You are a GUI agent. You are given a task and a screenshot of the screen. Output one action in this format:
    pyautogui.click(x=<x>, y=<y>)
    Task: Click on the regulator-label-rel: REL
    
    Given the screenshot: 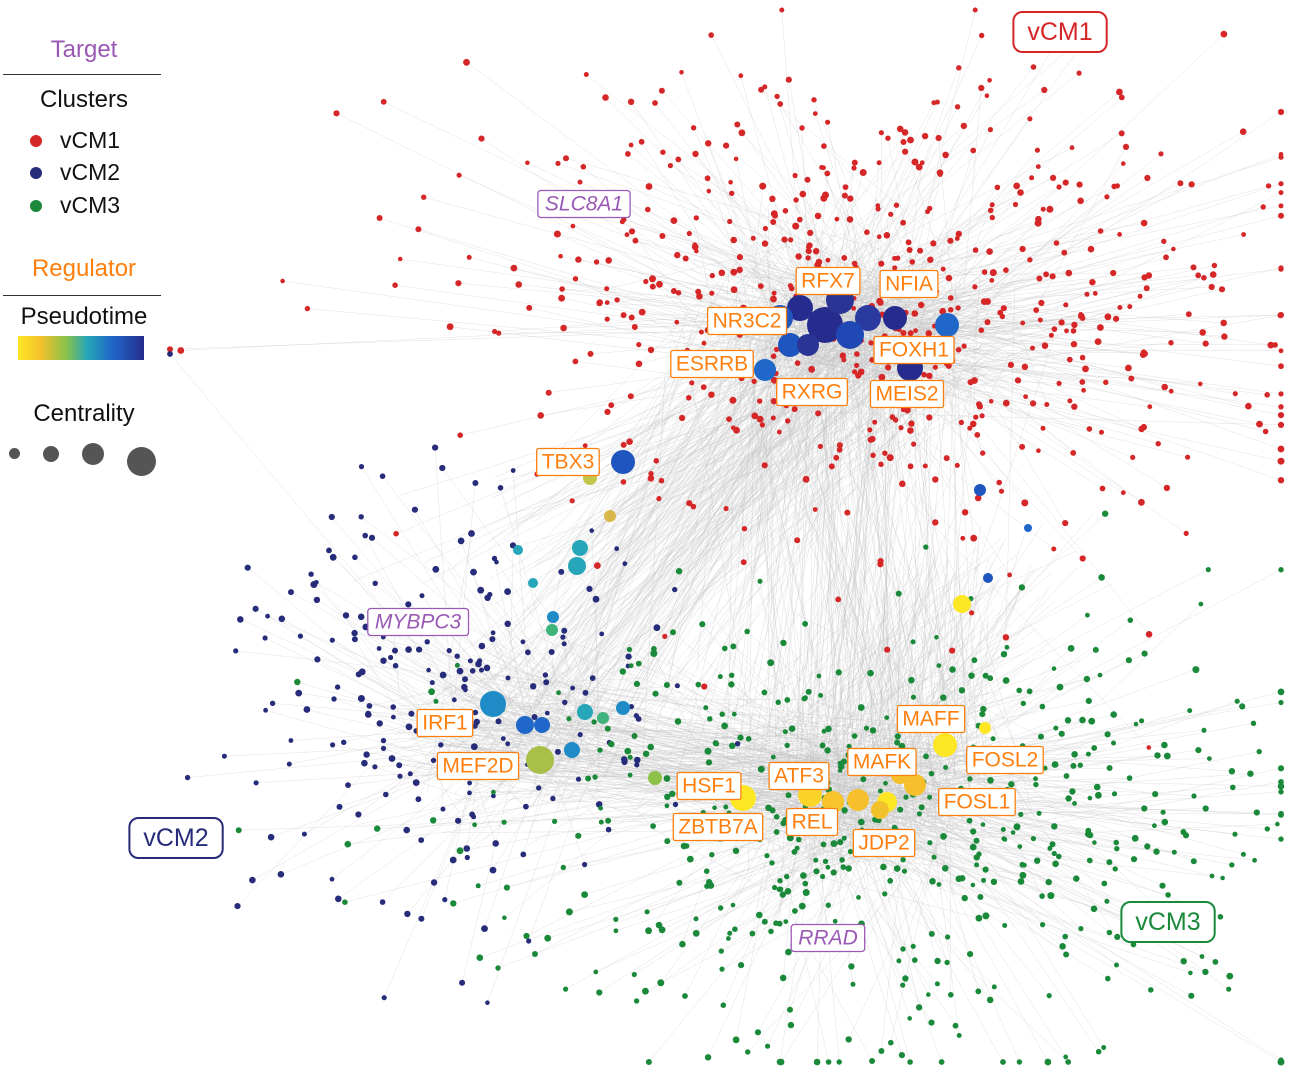 What is the action you would take?
    pyautogui.click(x=812, y=822)
    